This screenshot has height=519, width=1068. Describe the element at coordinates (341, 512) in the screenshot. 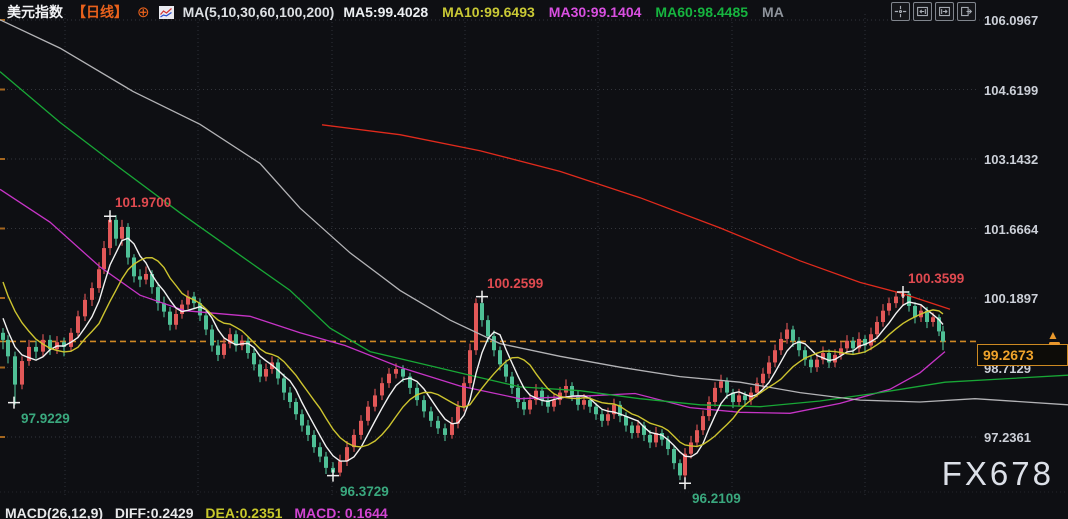

I see `macd-macd-value: MACD: 0.1644` at that location.